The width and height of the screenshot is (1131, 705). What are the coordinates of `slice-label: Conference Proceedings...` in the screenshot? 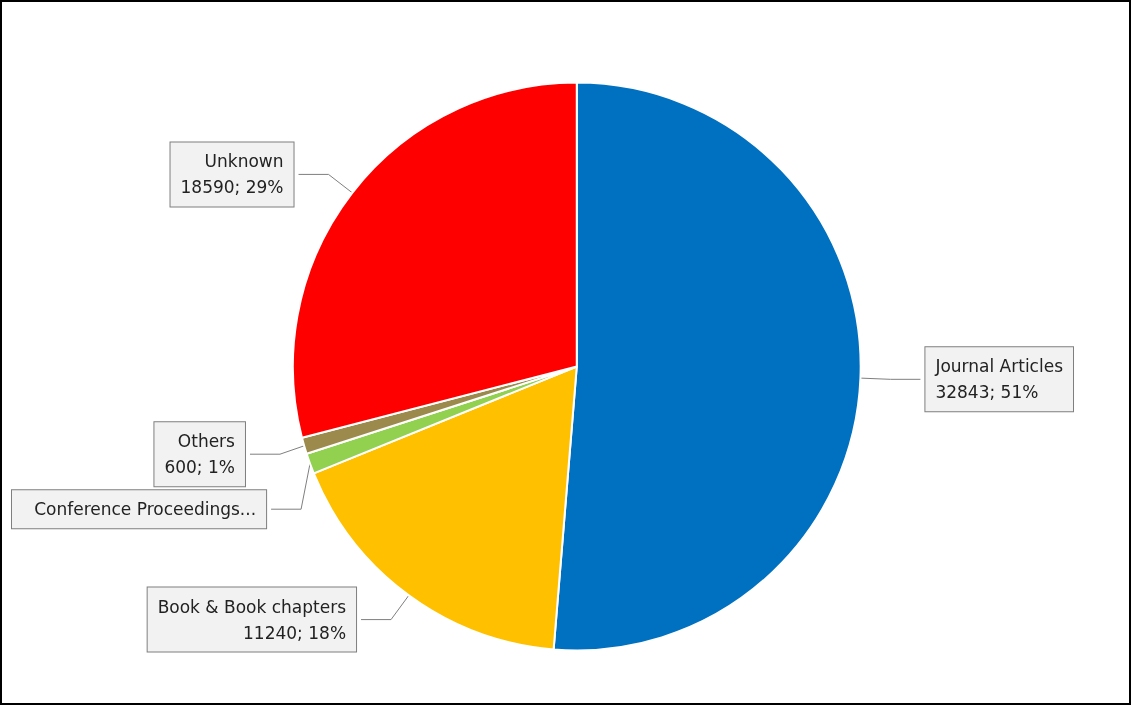 It's located at (145, 509).